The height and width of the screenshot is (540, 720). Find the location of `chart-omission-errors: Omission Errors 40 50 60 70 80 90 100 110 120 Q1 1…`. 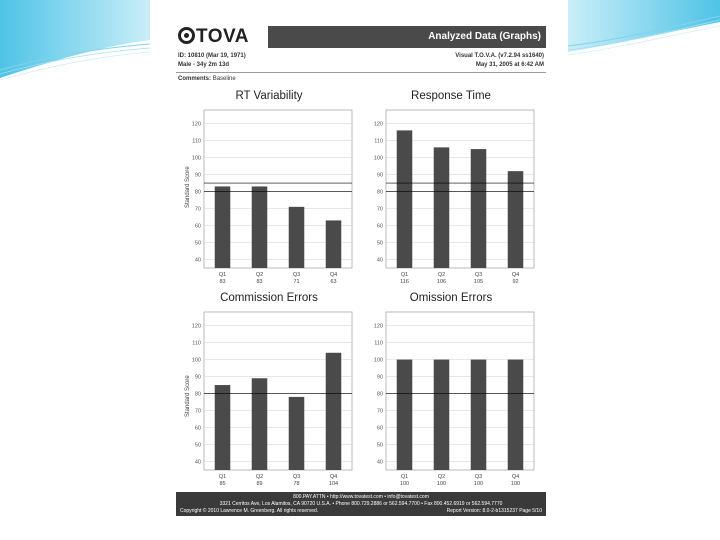

chart-omission-errors: Omission Errors 40 50 60 70 80 90 100 110 120 Q1 1… is located at coordinates (451, 391).